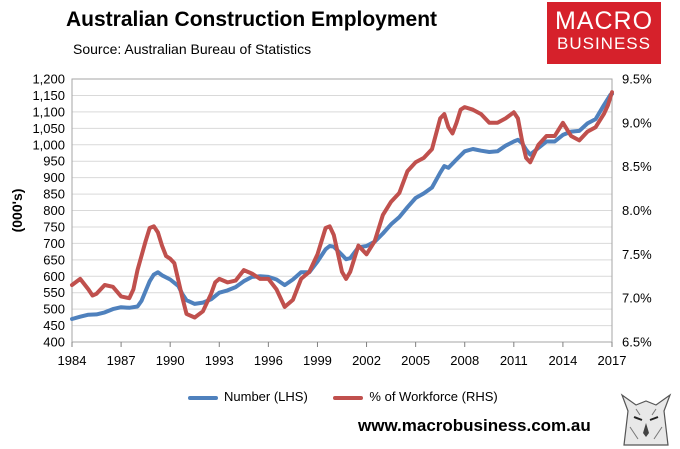  I want to click on logo-line-2: BUSINESS, so click(604, 43).